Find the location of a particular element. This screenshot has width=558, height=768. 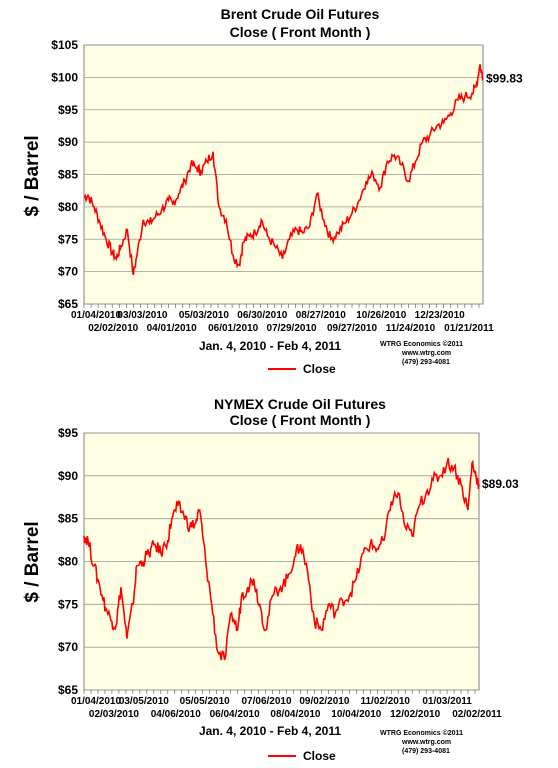

last-value-label: $89.03 is located at coordinates (500, 484).